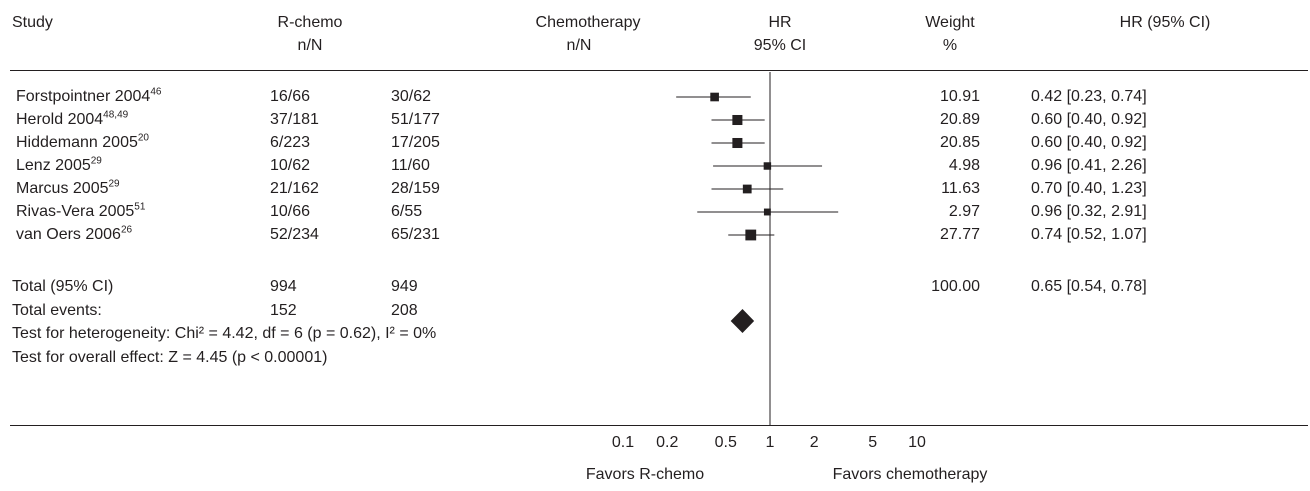  Describe the element at coordinates (415, 234) in the screenshot. I see `chemo-count: 65/231` at that location.